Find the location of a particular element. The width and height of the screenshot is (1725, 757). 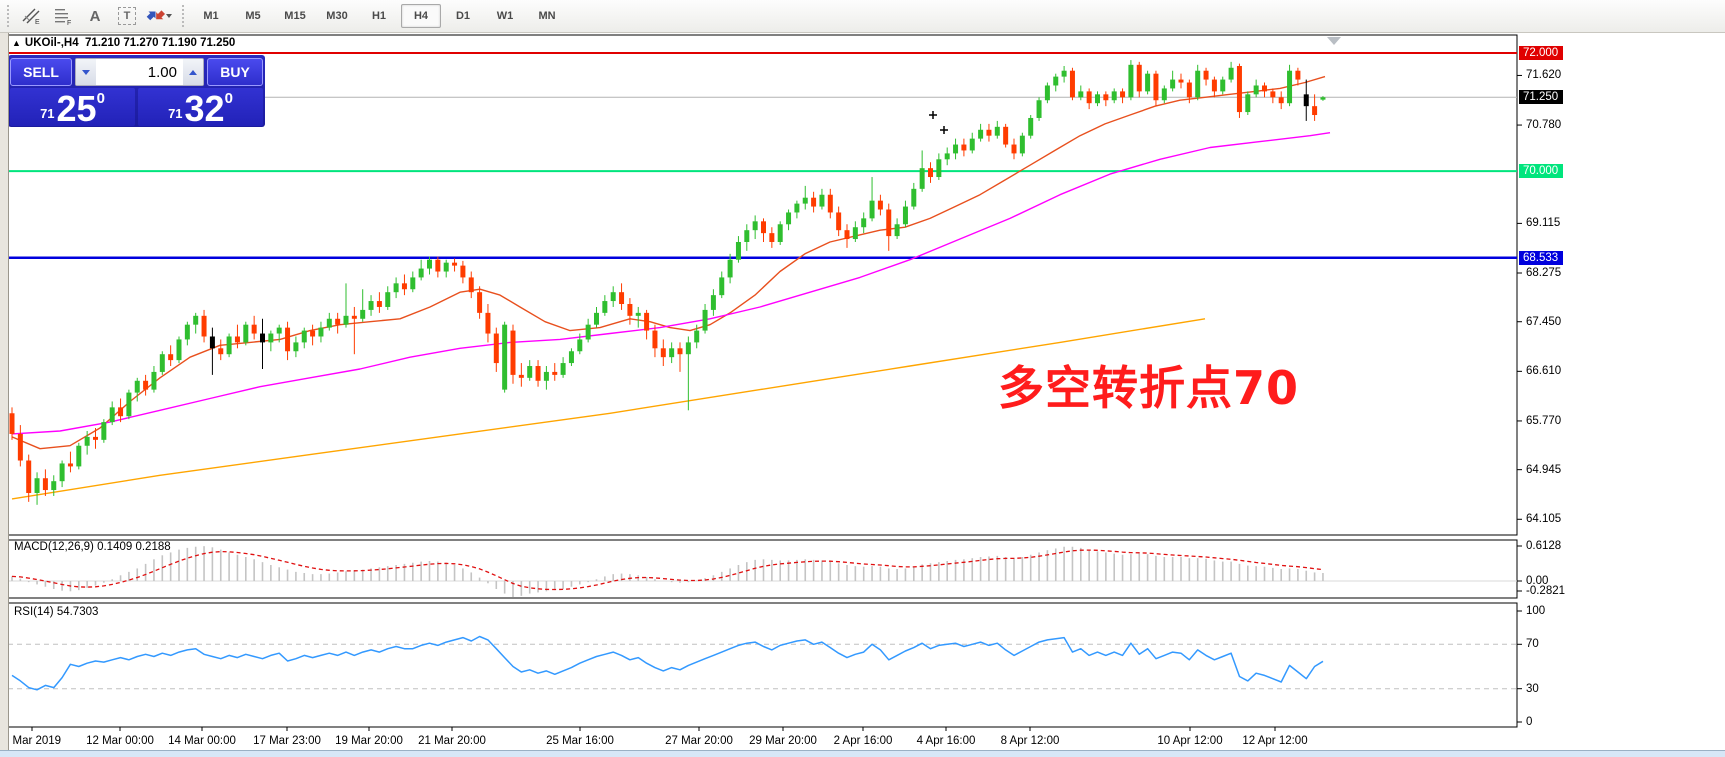

price-axis-label: 64.945 is located at coordinates (1544, 469).